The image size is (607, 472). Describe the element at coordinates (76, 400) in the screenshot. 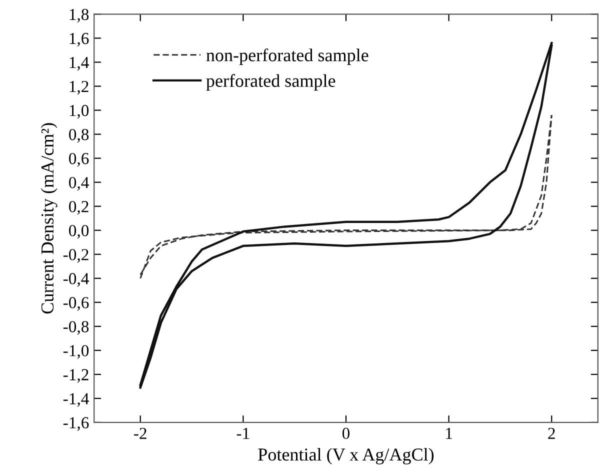

I see `y-tick-label: -1,4` at that location.